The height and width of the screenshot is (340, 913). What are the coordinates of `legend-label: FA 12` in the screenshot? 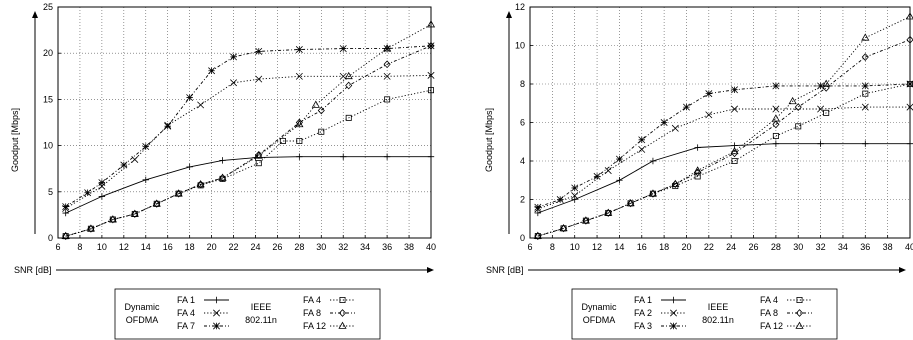 It's located at (314, 326).